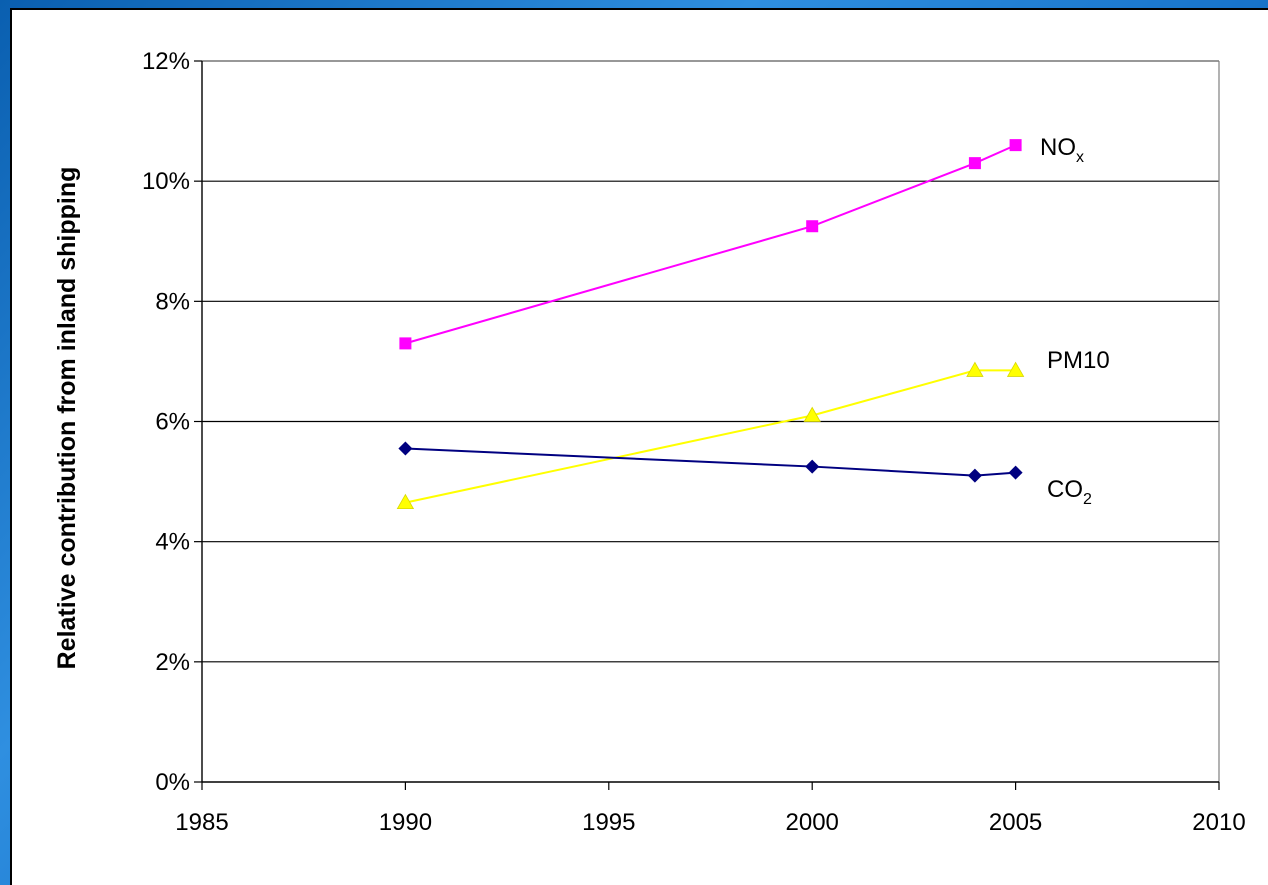 The width and height of the screenshot is (1268, 885). I want to click on x-tick-label: 1985, so click(201, 822).